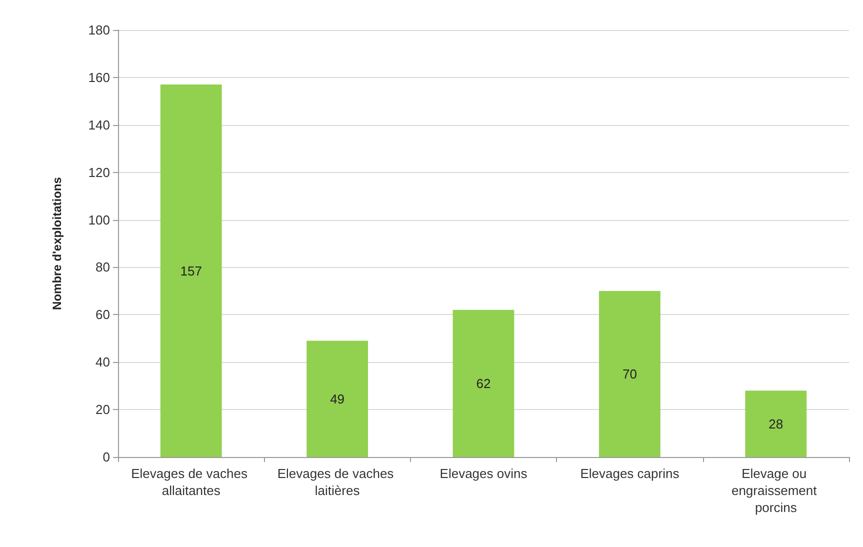 The width and height of the screenshot is (863, 547). Describe the element at coordinates (99, 124) in the screenshot. I see `y-tick-label: 140` at that location.